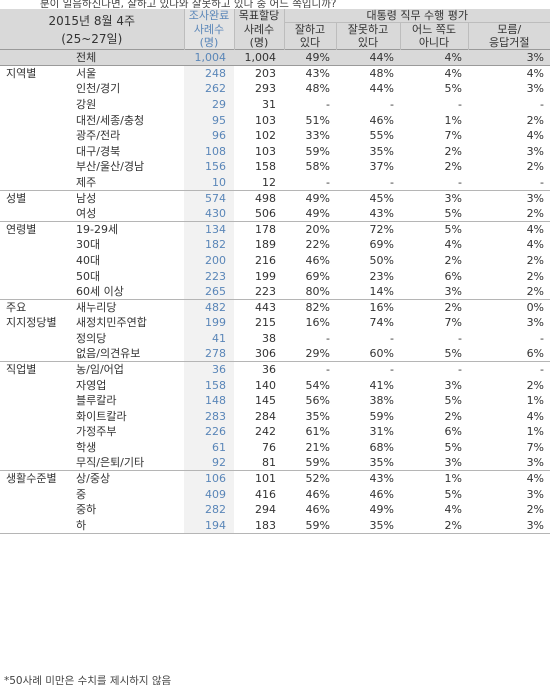 This screenshot has width=550, height=685. Describe the element at coordinates (317, 167) in the screenshot. I see `approve-cell: 58%` at that location.